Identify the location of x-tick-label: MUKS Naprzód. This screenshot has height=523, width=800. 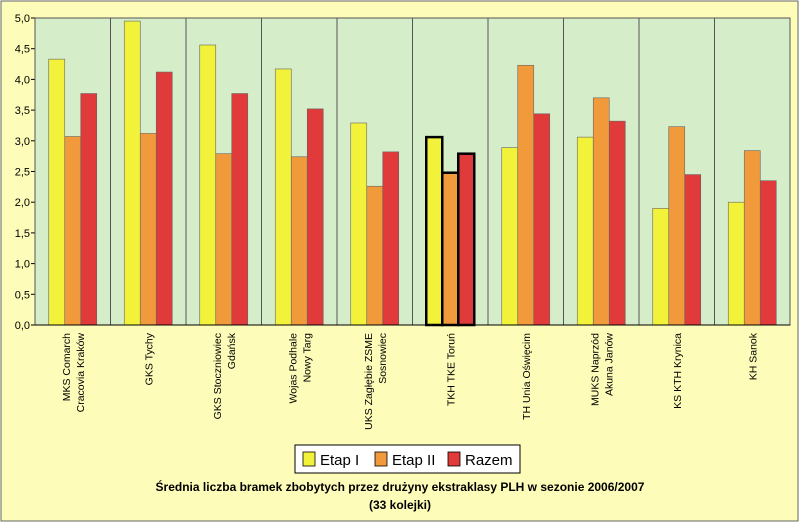
(595, 369).